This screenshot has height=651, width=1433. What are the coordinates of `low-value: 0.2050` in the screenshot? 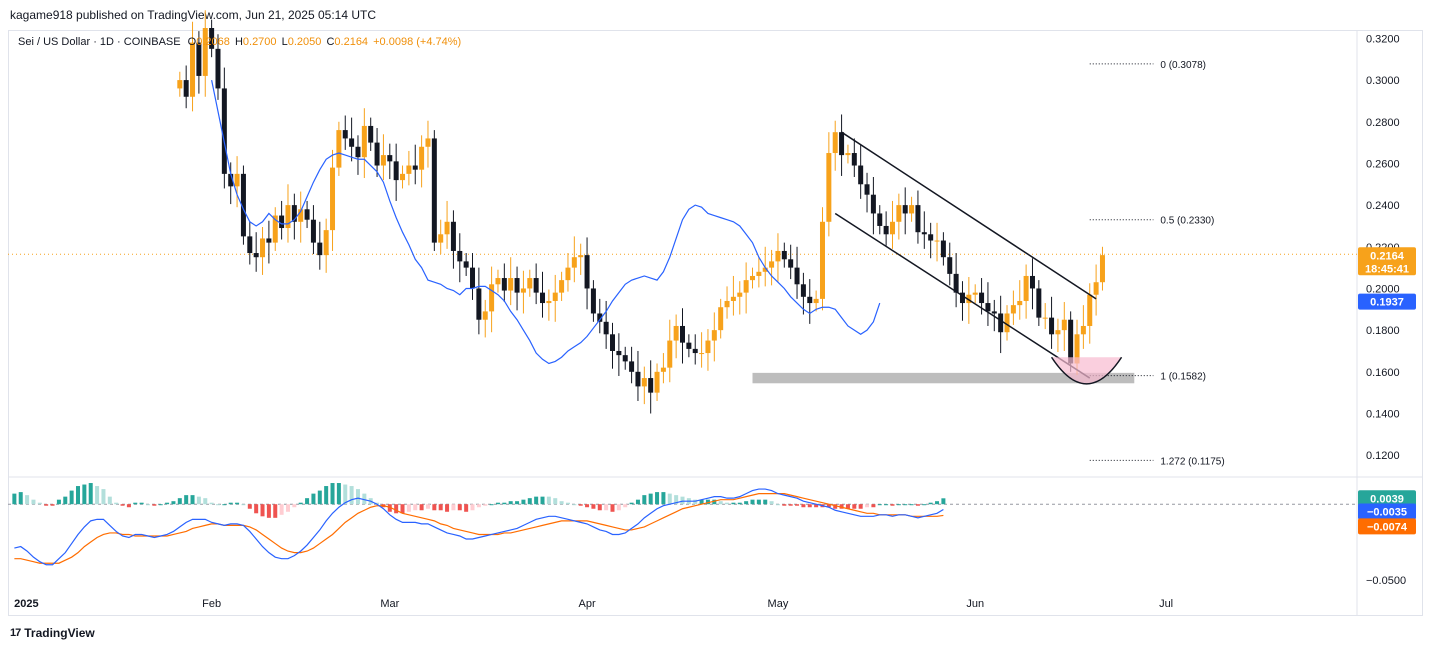 It's located at (304, 42).